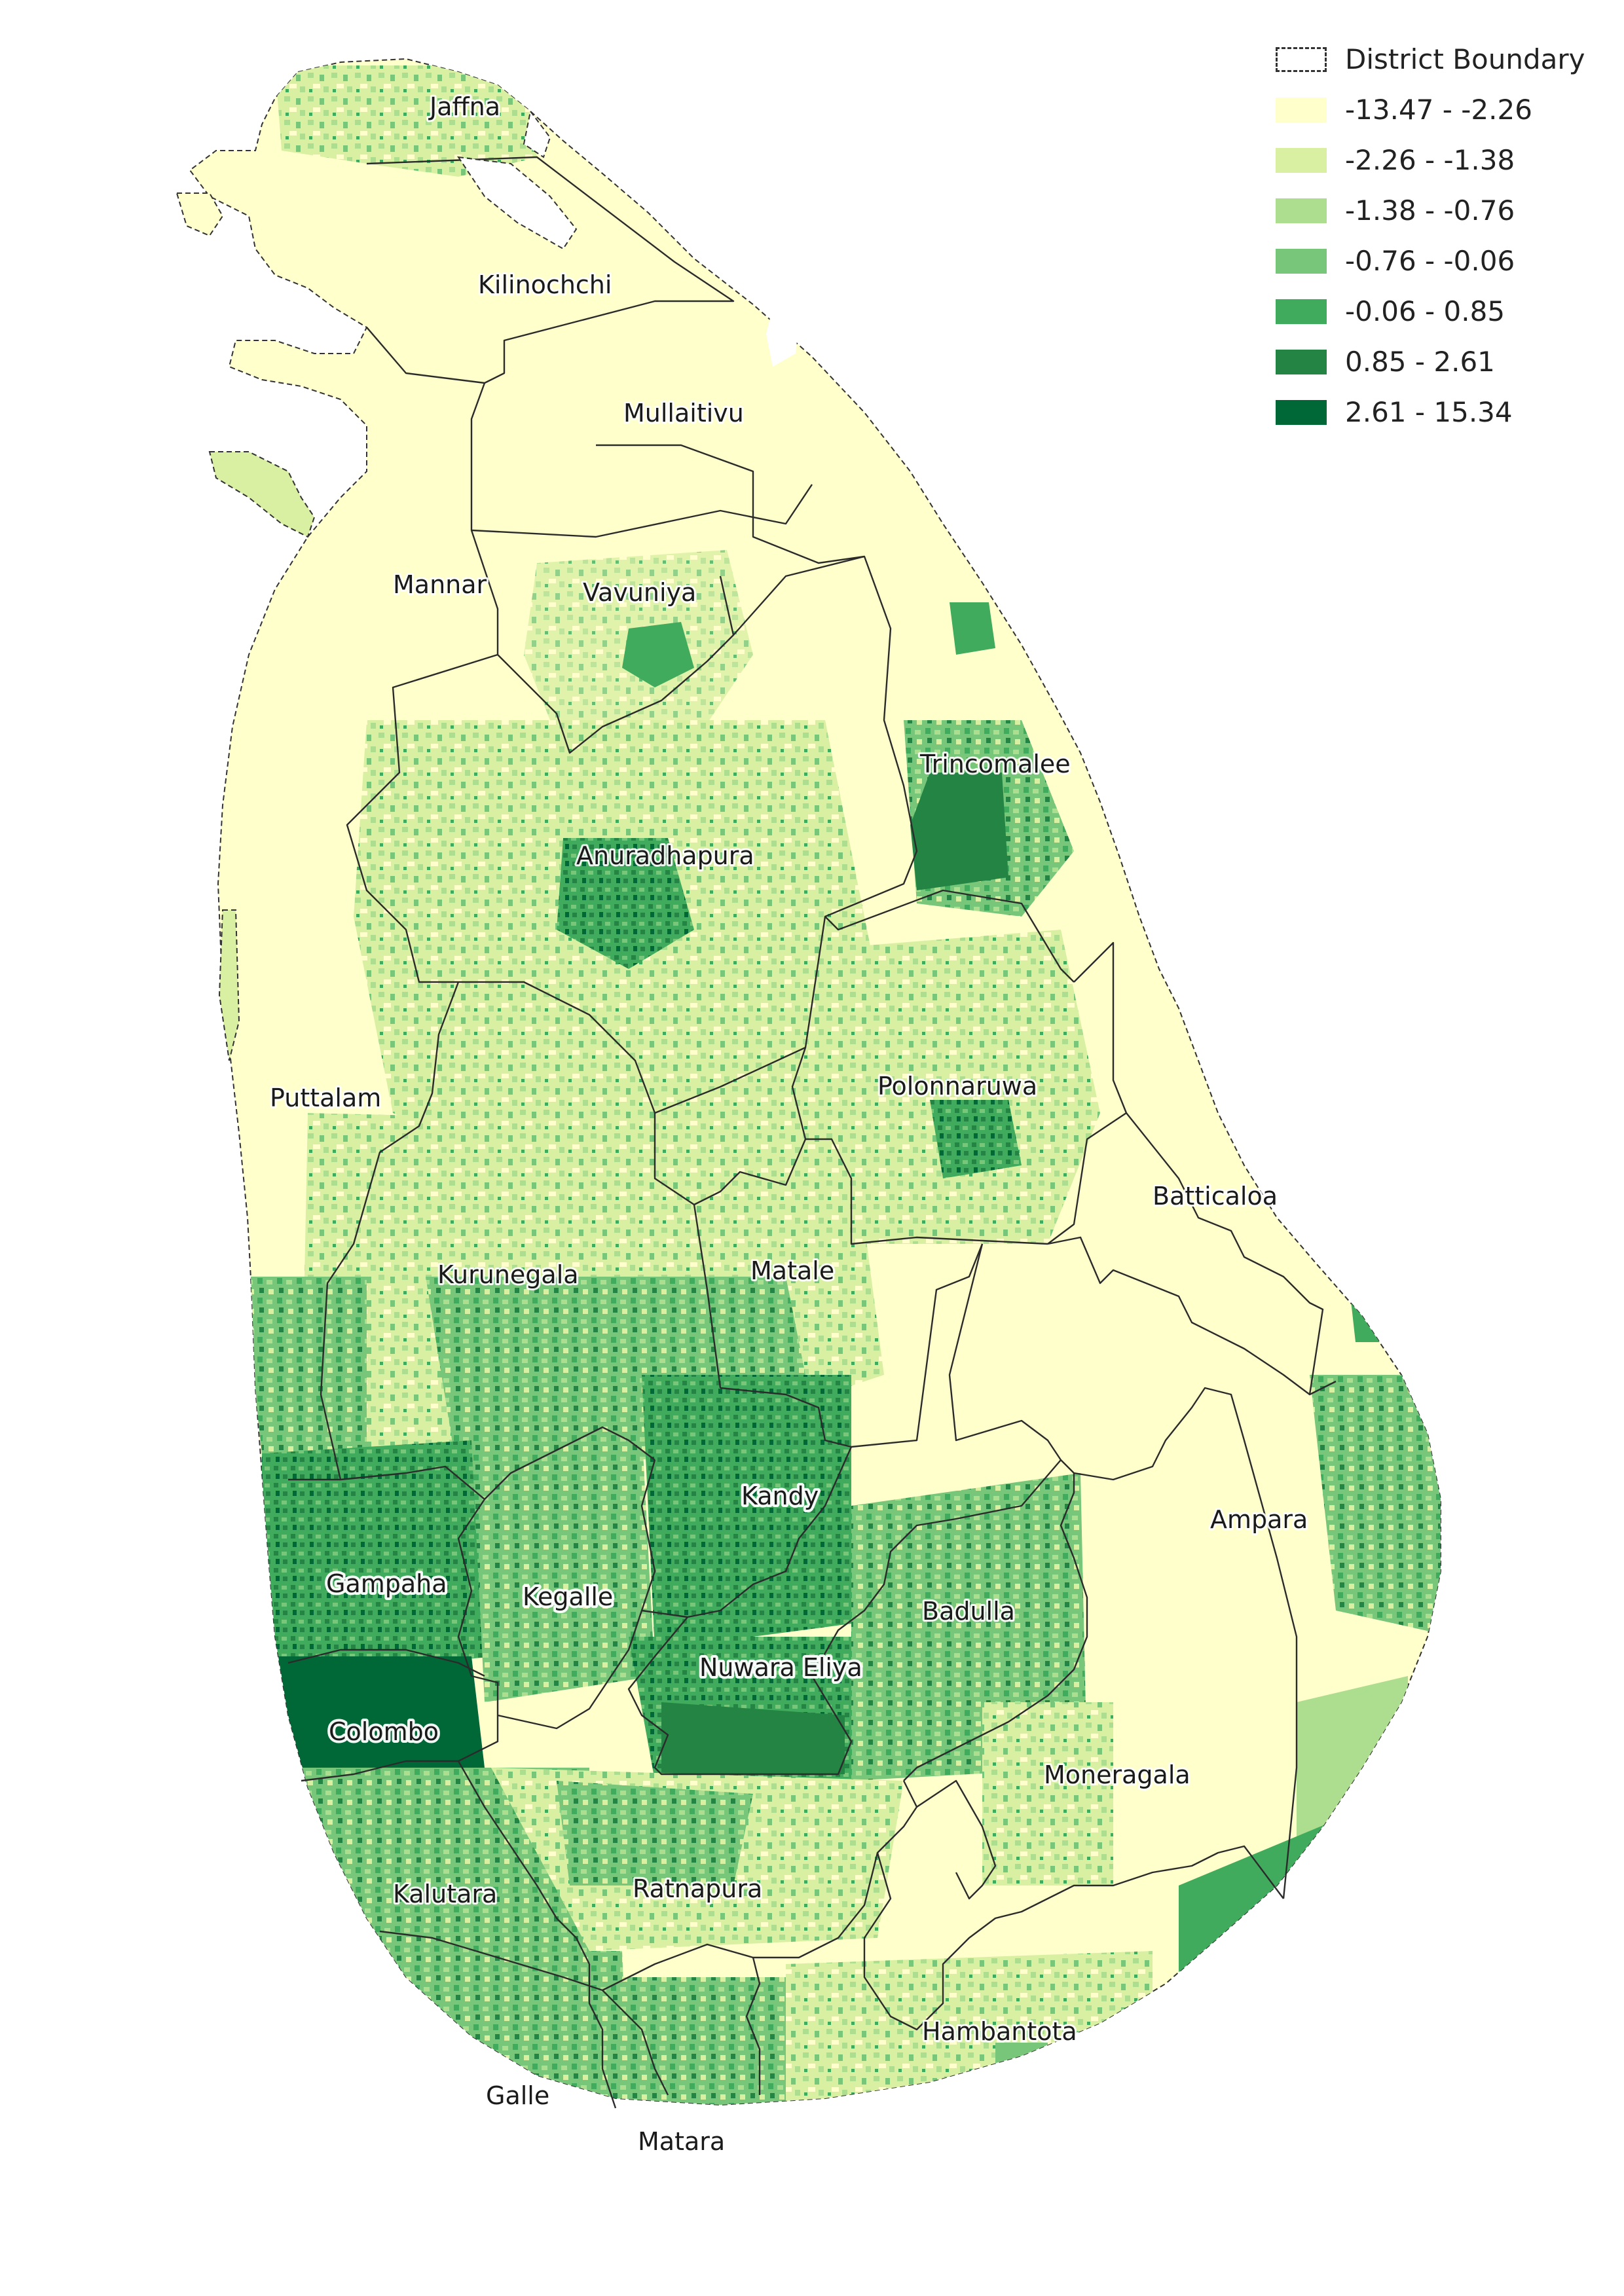 The image size is (1624, 2296). Describe the element at coordinates (665, 855) in the screenshot. I see `label-anuradhapura: Anuradhapura` at that location.